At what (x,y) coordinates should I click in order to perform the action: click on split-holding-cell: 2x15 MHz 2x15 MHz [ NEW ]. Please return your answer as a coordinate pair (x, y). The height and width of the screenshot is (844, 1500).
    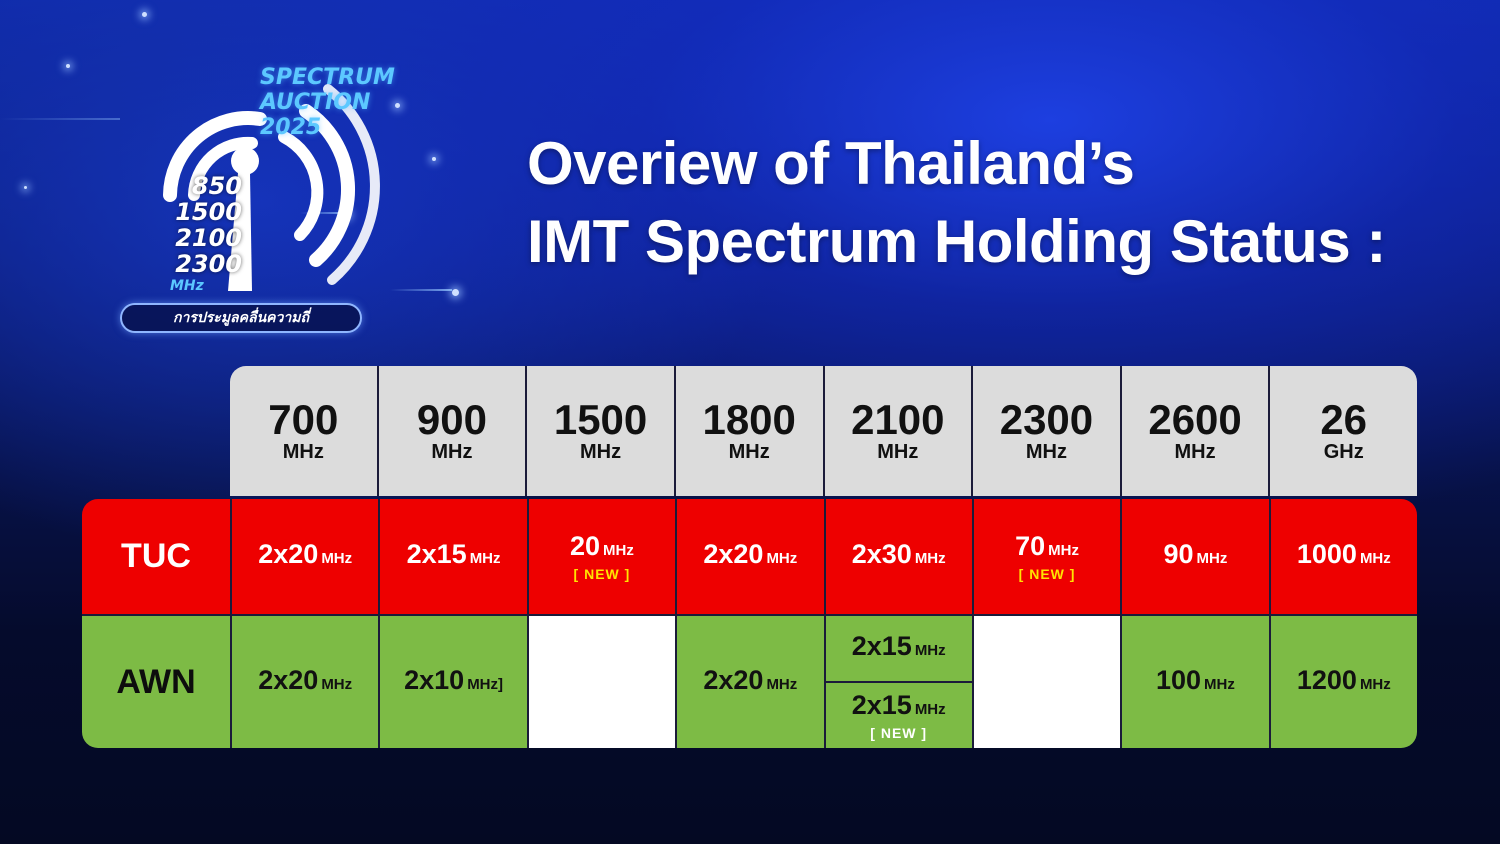
    Looking at the image, I should click on (899, 682).